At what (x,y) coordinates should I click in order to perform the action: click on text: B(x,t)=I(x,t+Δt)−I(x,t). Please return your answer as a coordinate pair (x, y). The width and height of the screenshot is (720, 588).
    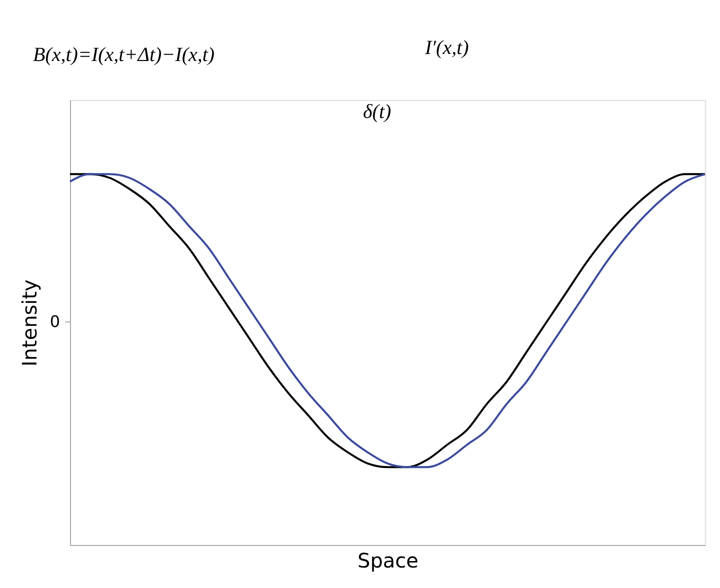
    Looking at the image, I should click on (124, 55).